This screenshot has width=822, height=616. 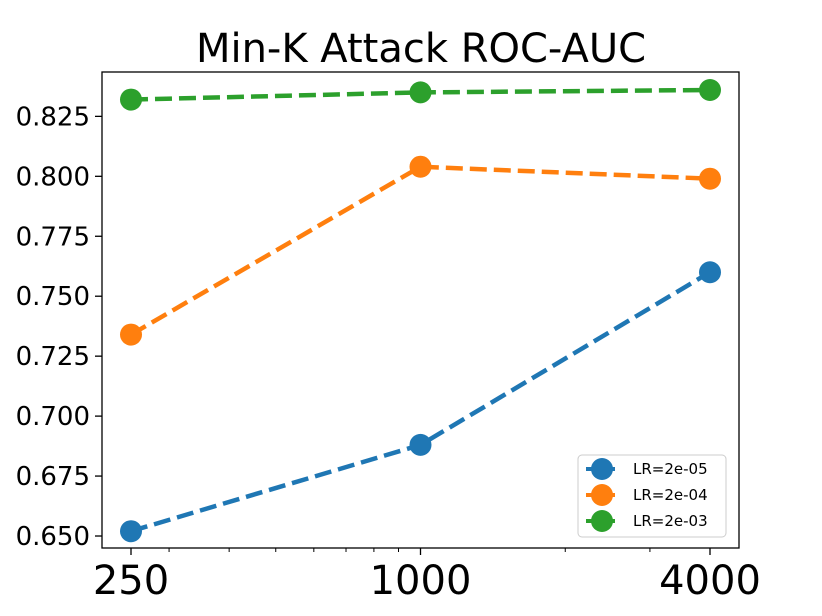 I want to click on x-tick-label: 250, so click(x=131, y=581).